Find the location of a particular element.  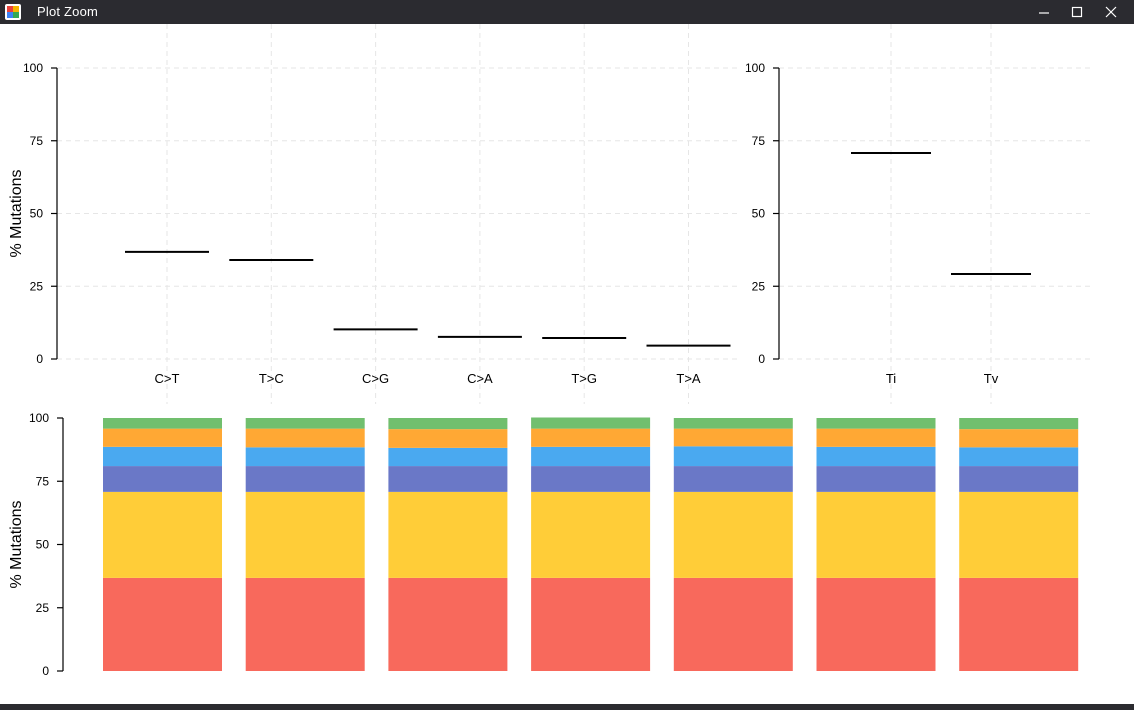

x-tick-label-3: C>G is located at coordinates (375, 378).